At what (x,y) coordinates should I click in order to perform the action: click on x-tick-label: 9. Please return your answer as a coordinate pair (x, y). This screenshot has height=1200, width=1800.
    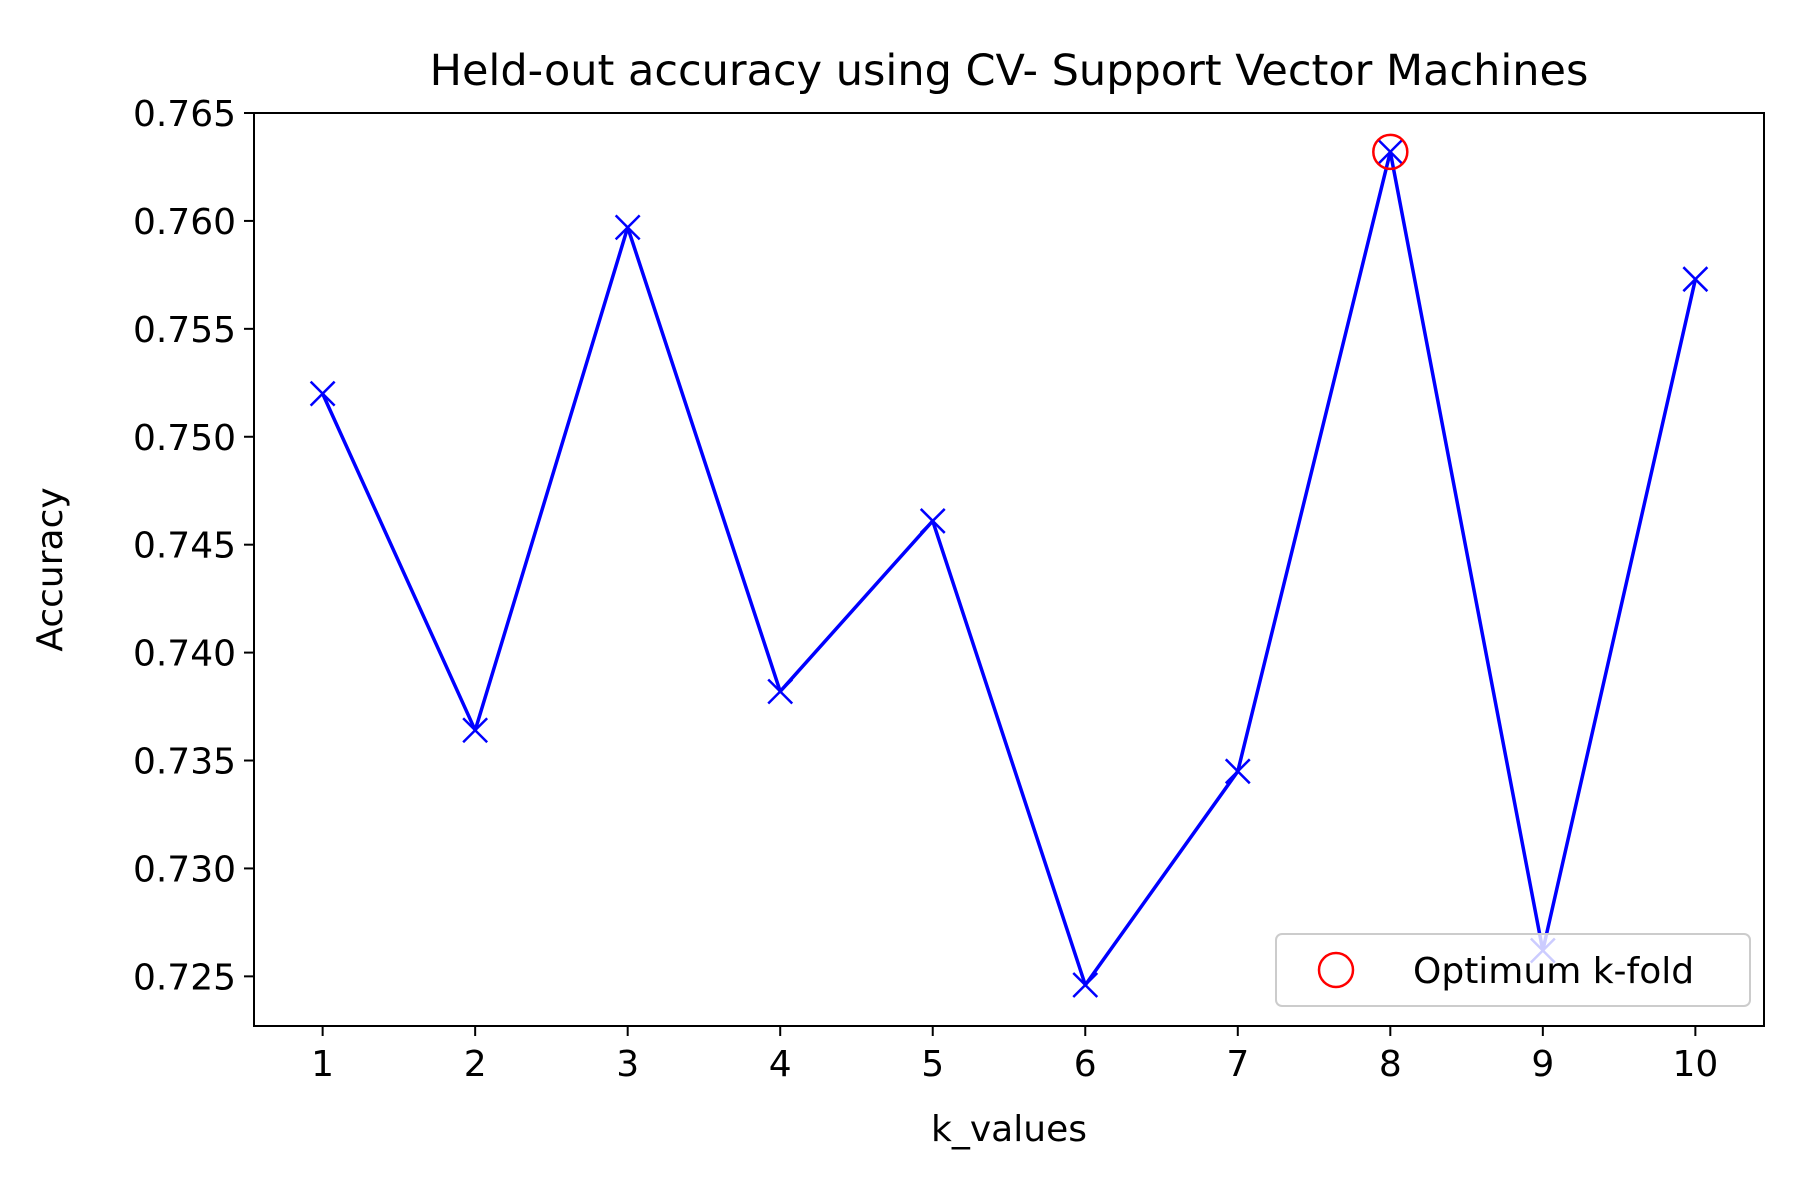
    Looking at the image, I should click on (1542, 1064).